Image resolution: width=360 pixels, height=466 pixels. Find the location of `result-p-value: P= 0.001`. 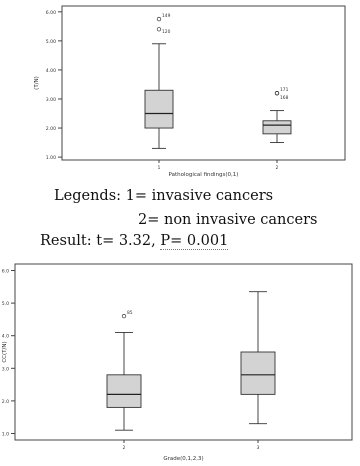

result-p-value: P= 0.001 is located at coordinates (194, 241).